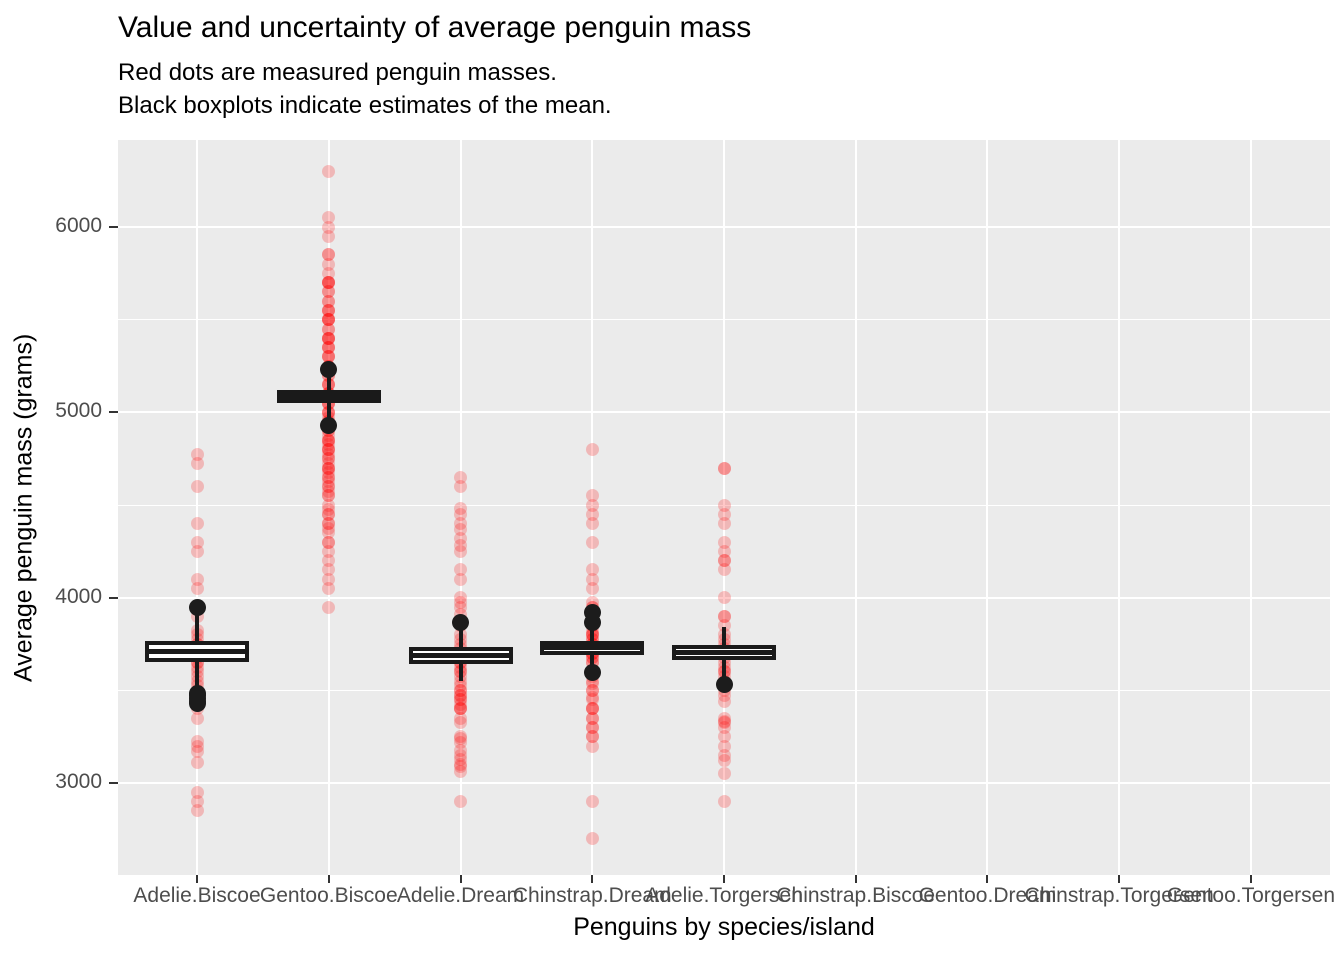 This screenshot has width=1344, height=960. What do you see at coordinates (78, 226) in the screenshot?
I see `y-axis-tick-label: 6000` at bounding box center [78, 226].